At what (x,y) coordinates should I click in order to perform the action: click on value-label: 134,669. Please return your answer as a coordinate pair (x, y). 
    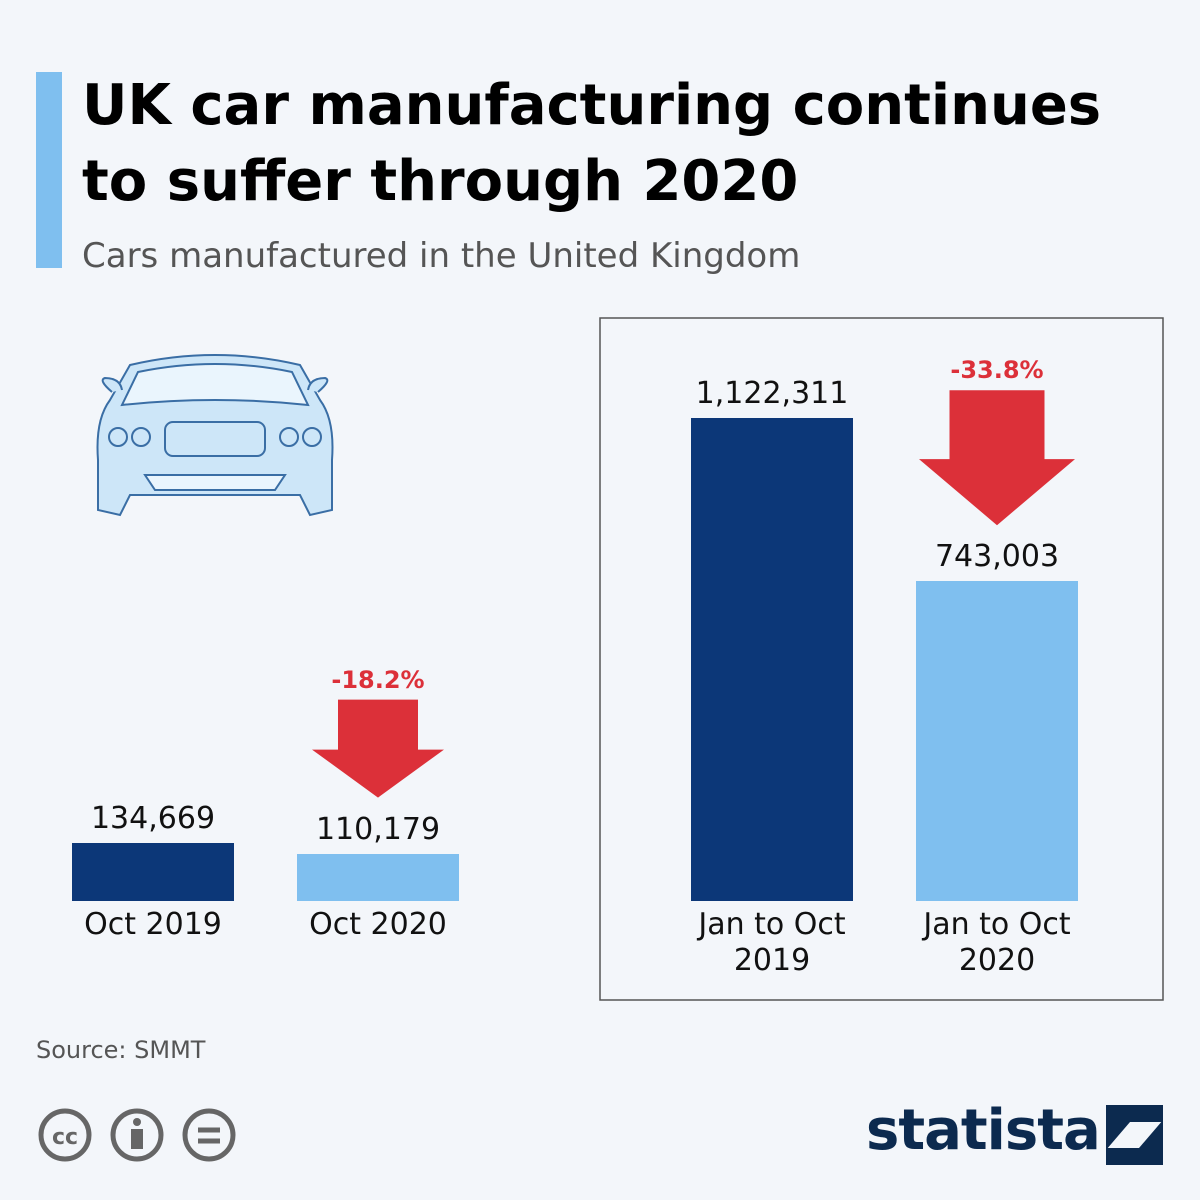
    Looking at the image, I should click on (153, 819).